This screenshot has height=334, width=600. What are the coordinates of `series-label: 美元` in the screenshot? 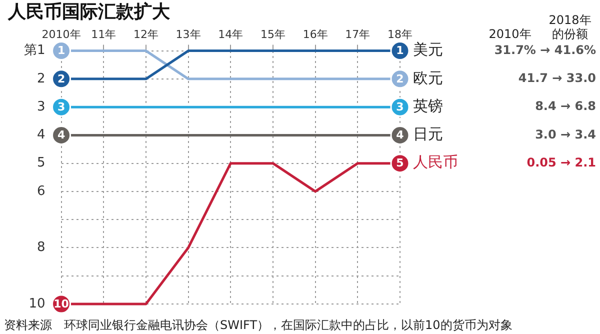 It's located at (428, 49).